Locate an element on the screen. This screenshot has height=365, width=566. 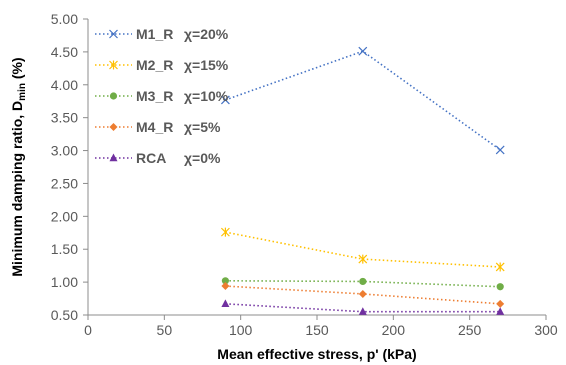
legend-entry: M2_R χ=15% is located at coordinates (162, 65).